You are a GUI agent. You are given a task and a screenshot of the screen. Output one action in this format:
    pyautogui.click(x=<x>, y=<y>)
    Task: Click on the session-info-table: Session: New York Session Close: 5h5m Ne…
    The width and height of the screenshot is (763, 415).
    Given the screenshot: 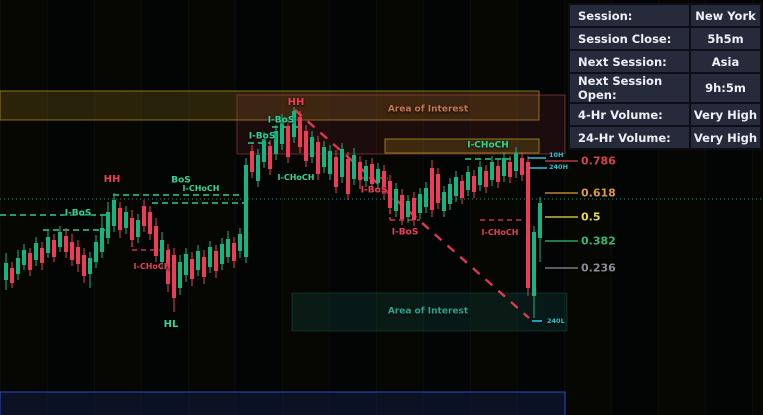 What is the action you would take?
    pyautogui.click(x=665, y=76)
    